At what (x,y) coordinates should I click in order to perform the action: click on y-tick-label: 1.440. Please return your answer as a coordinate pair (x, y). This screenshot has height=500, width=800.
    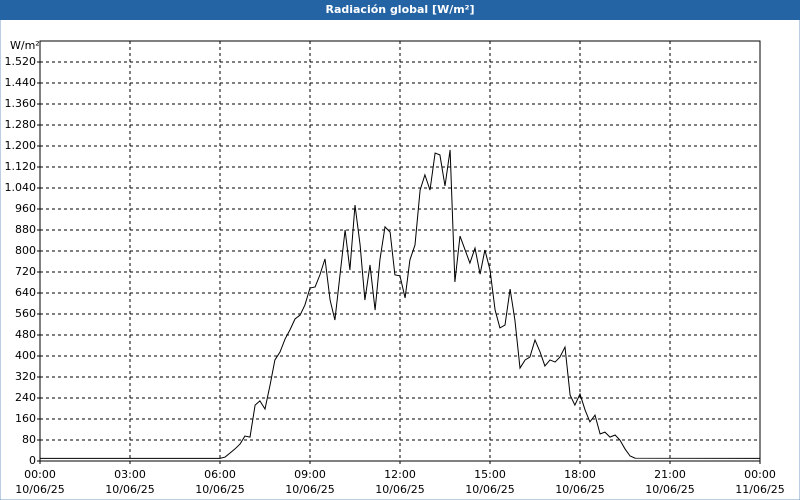
    Looking at the image, I should click on (21, 82).